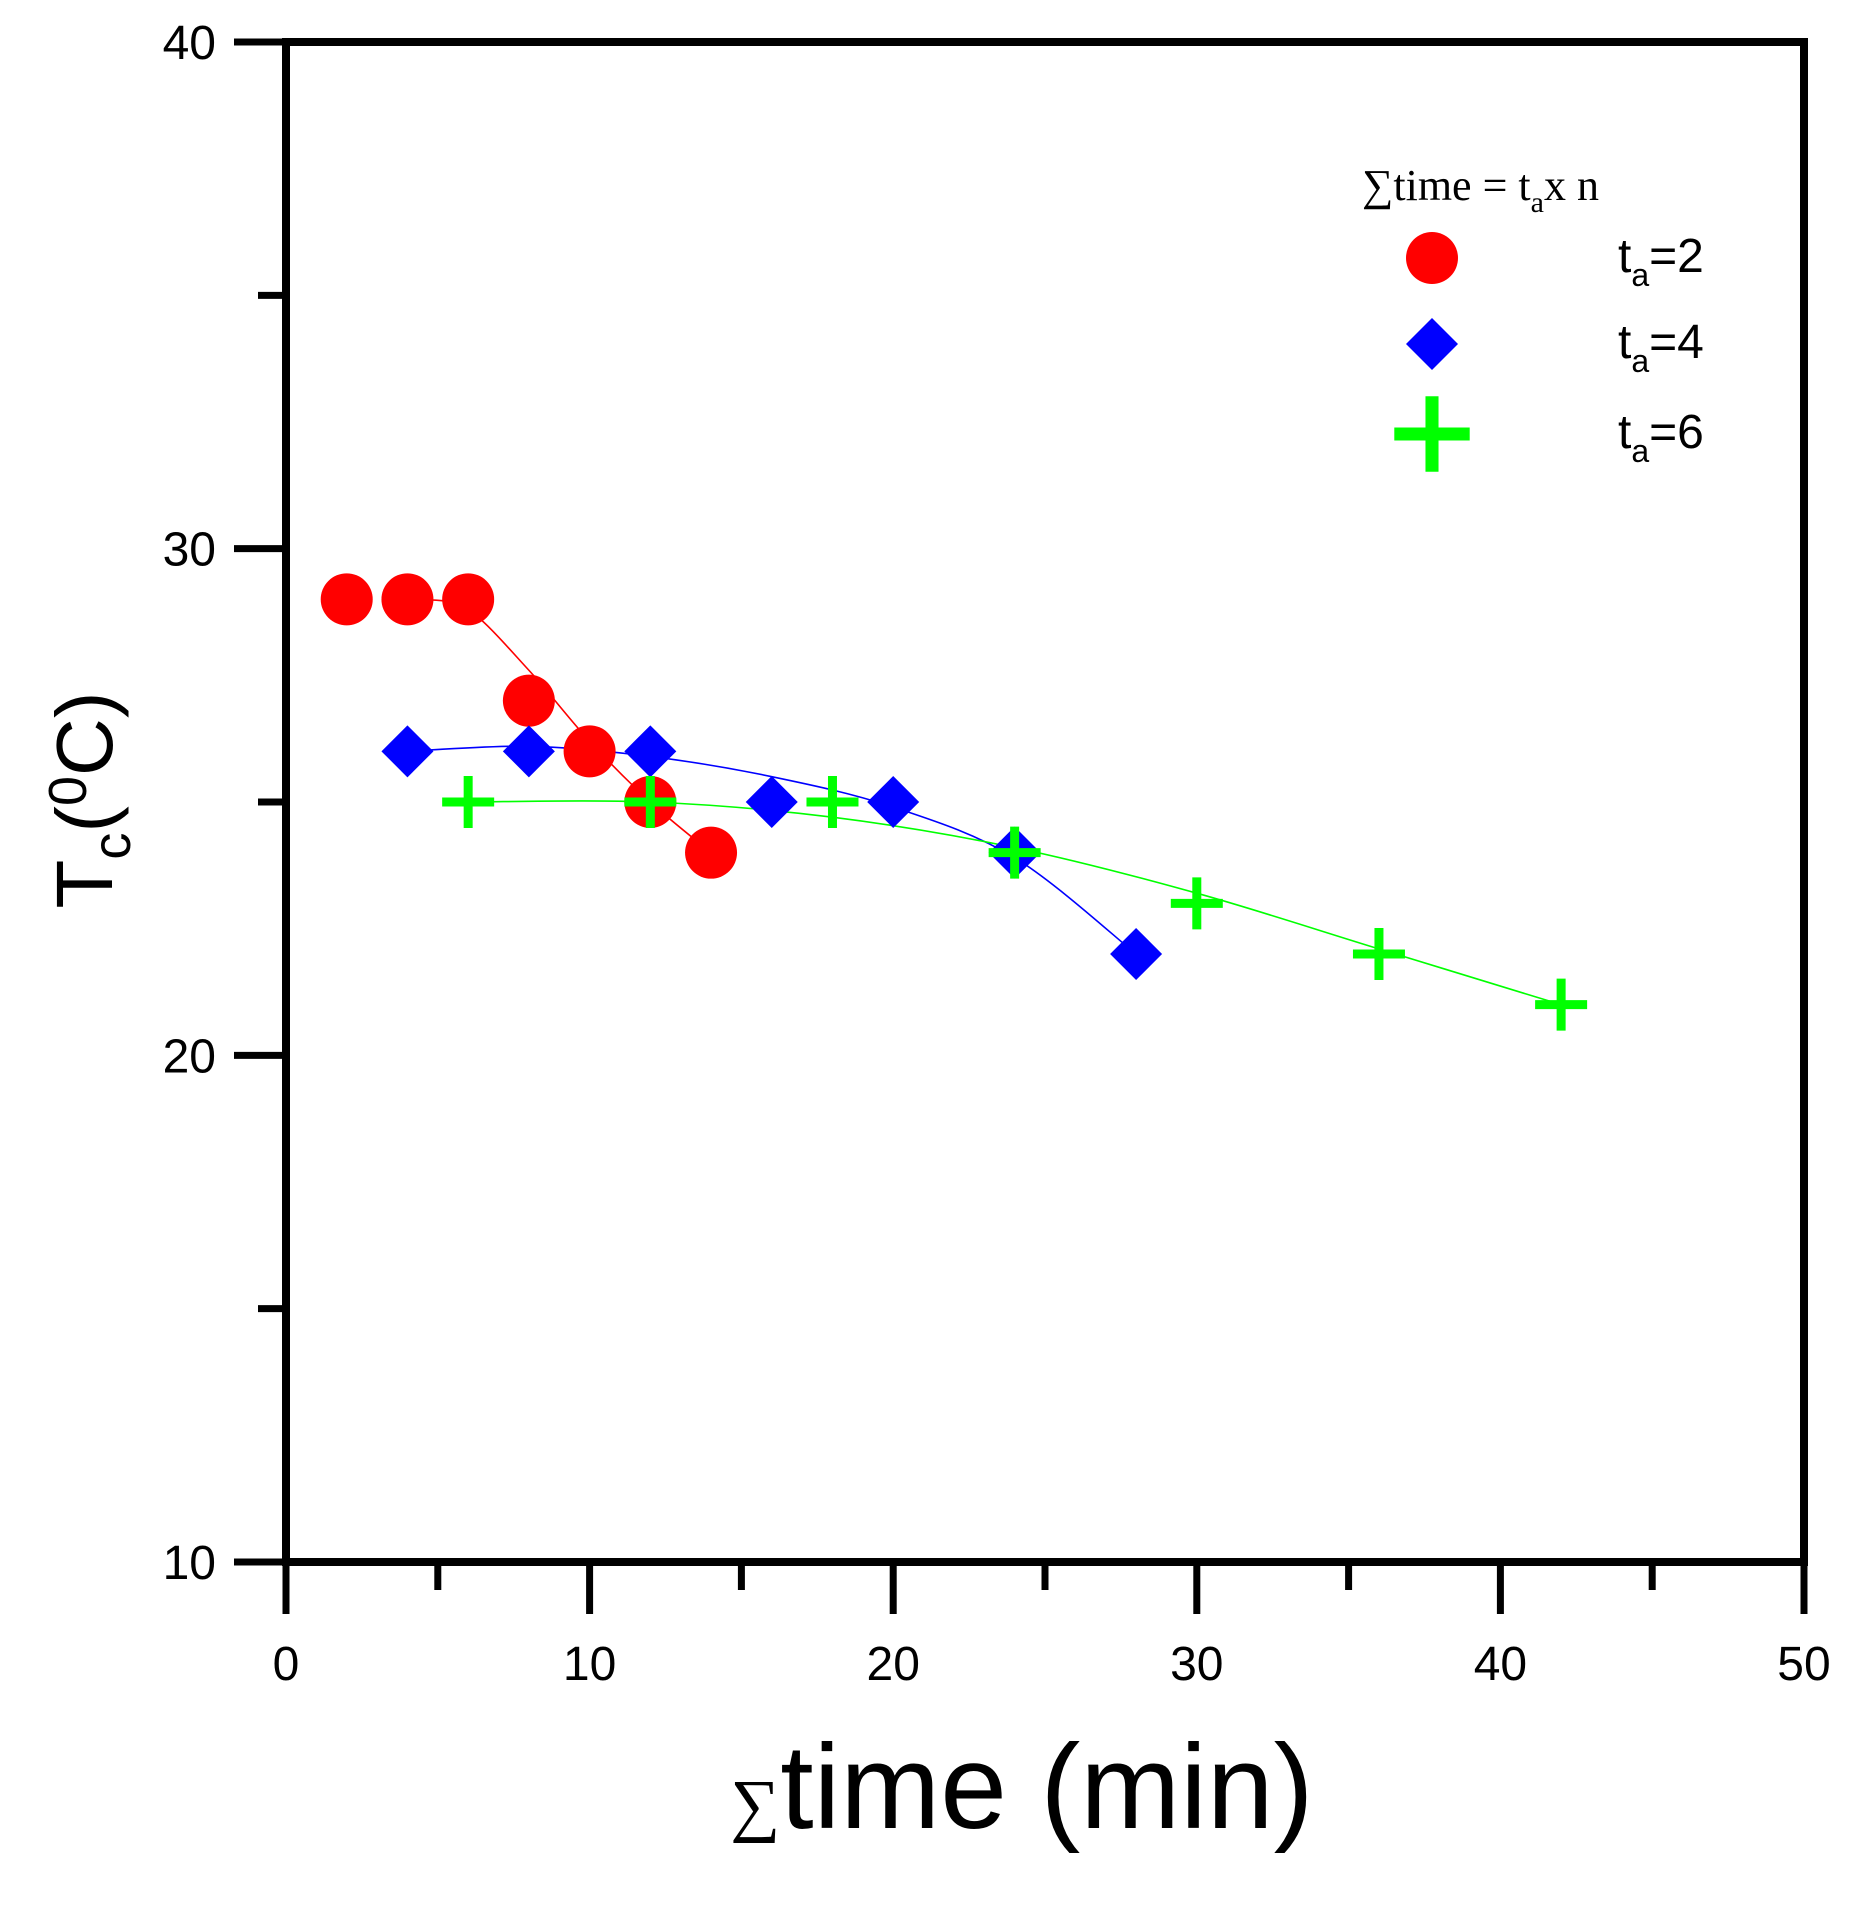 Image resolution: width=1853 pixels, height=1909 pixels. I want to click on legend-label: ta=4, so click(1661, 347).